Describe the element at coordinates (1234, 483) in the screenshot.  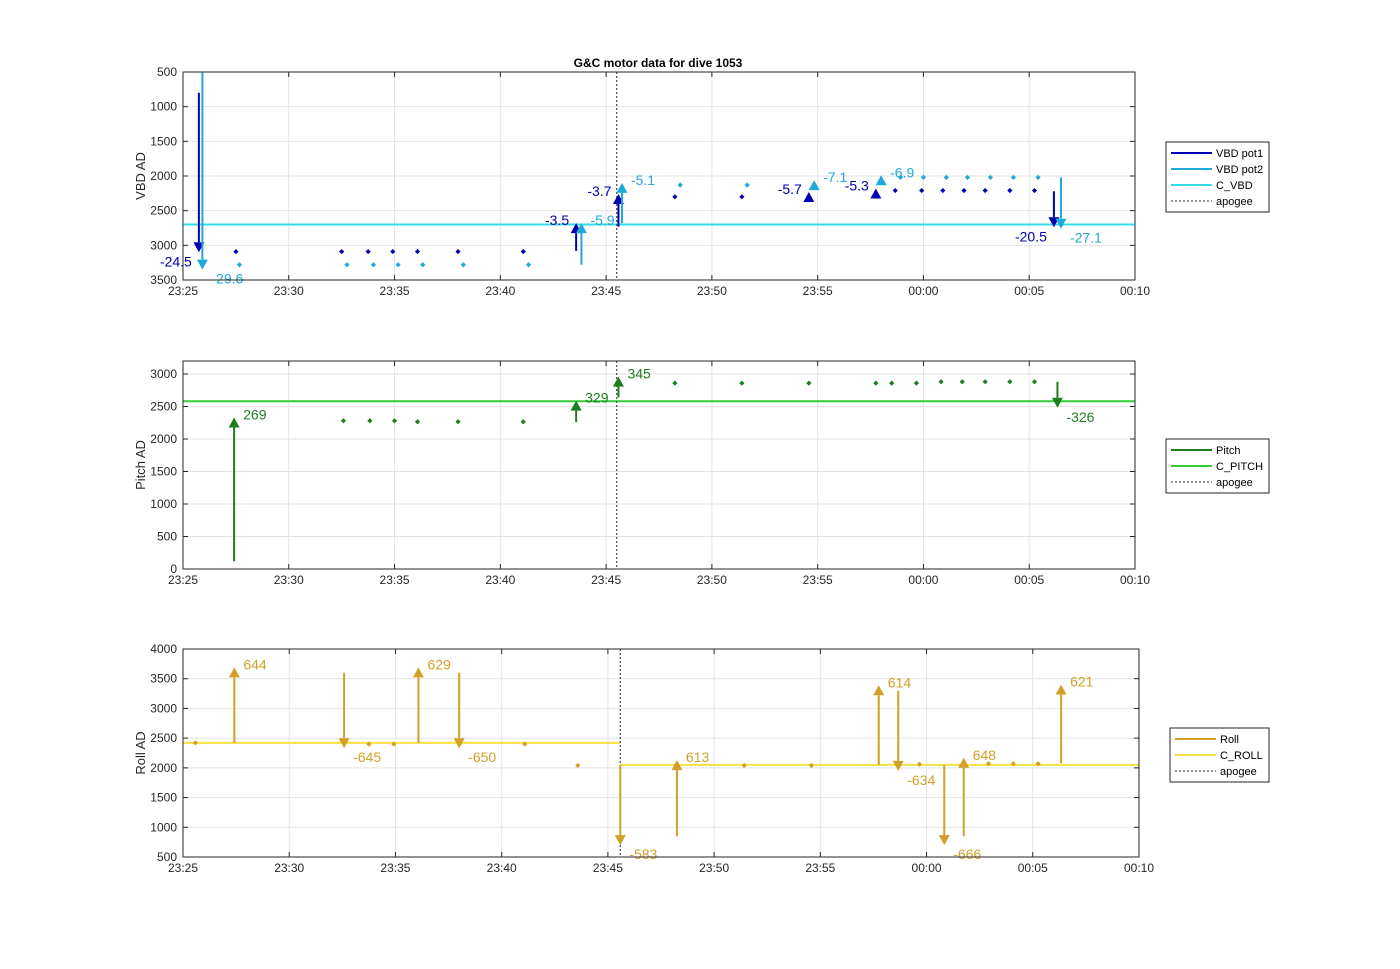
I see `legend-entry: apogee` at that location.